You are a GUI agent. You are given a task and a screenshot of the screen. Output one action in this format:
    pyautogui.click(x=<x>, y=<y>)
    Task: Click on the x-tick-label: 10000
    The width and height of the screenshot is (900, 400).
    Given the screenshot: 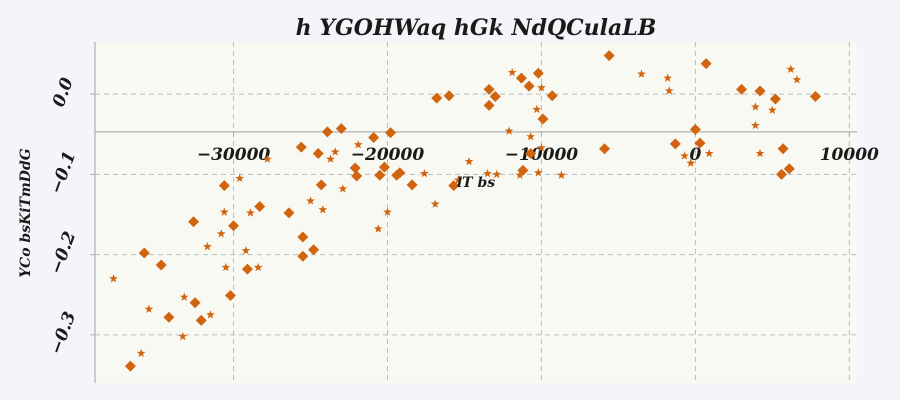 What is the action you would take?
    pyautogui.click(x=849, y=155)
    